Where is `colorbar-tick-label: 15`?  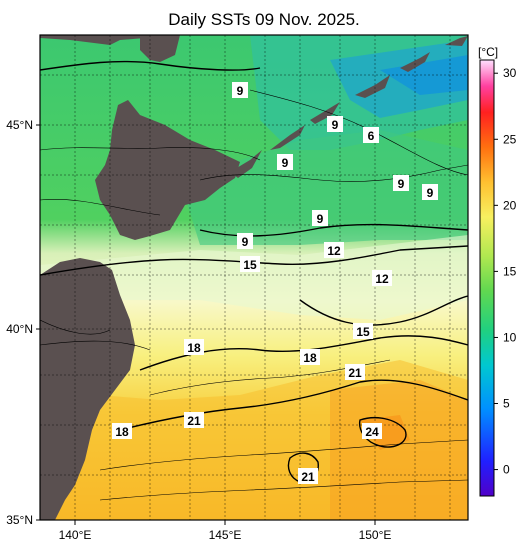 colorbar-tick-label: 15 is located at coordinates (510, 271).